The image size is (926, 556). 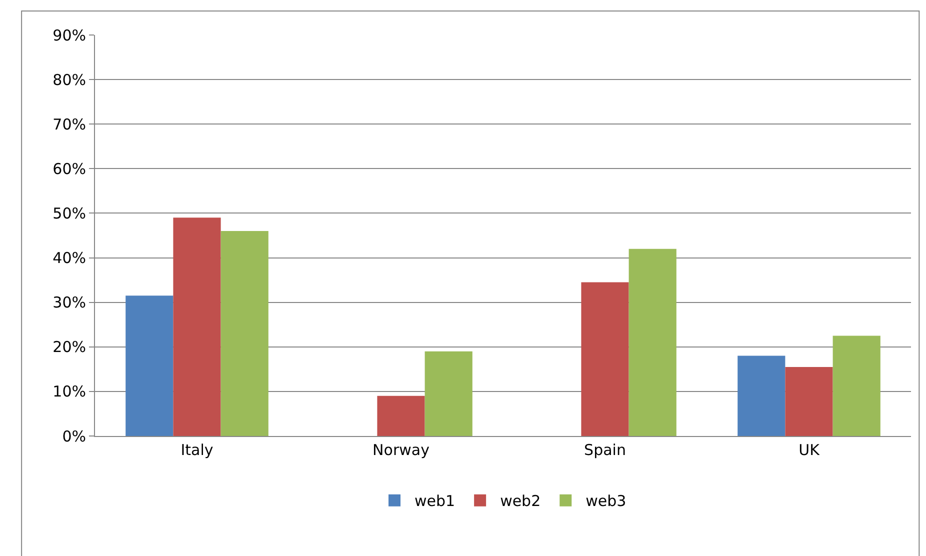 I want to click on y-tick-label: 90%, so click(x=69, y=35).